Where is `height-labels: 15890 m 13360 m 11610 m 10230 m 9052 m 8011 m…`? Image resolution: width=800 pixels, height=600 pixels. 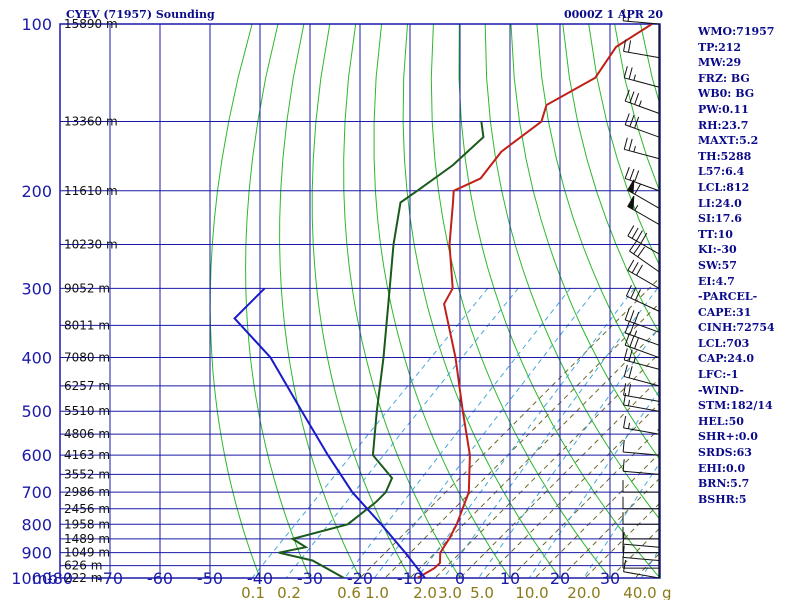 height-labels: 15890 m 13360 m 11610 m 10230 m 9052 m 8011 m… is located at coordinates (91, 301).